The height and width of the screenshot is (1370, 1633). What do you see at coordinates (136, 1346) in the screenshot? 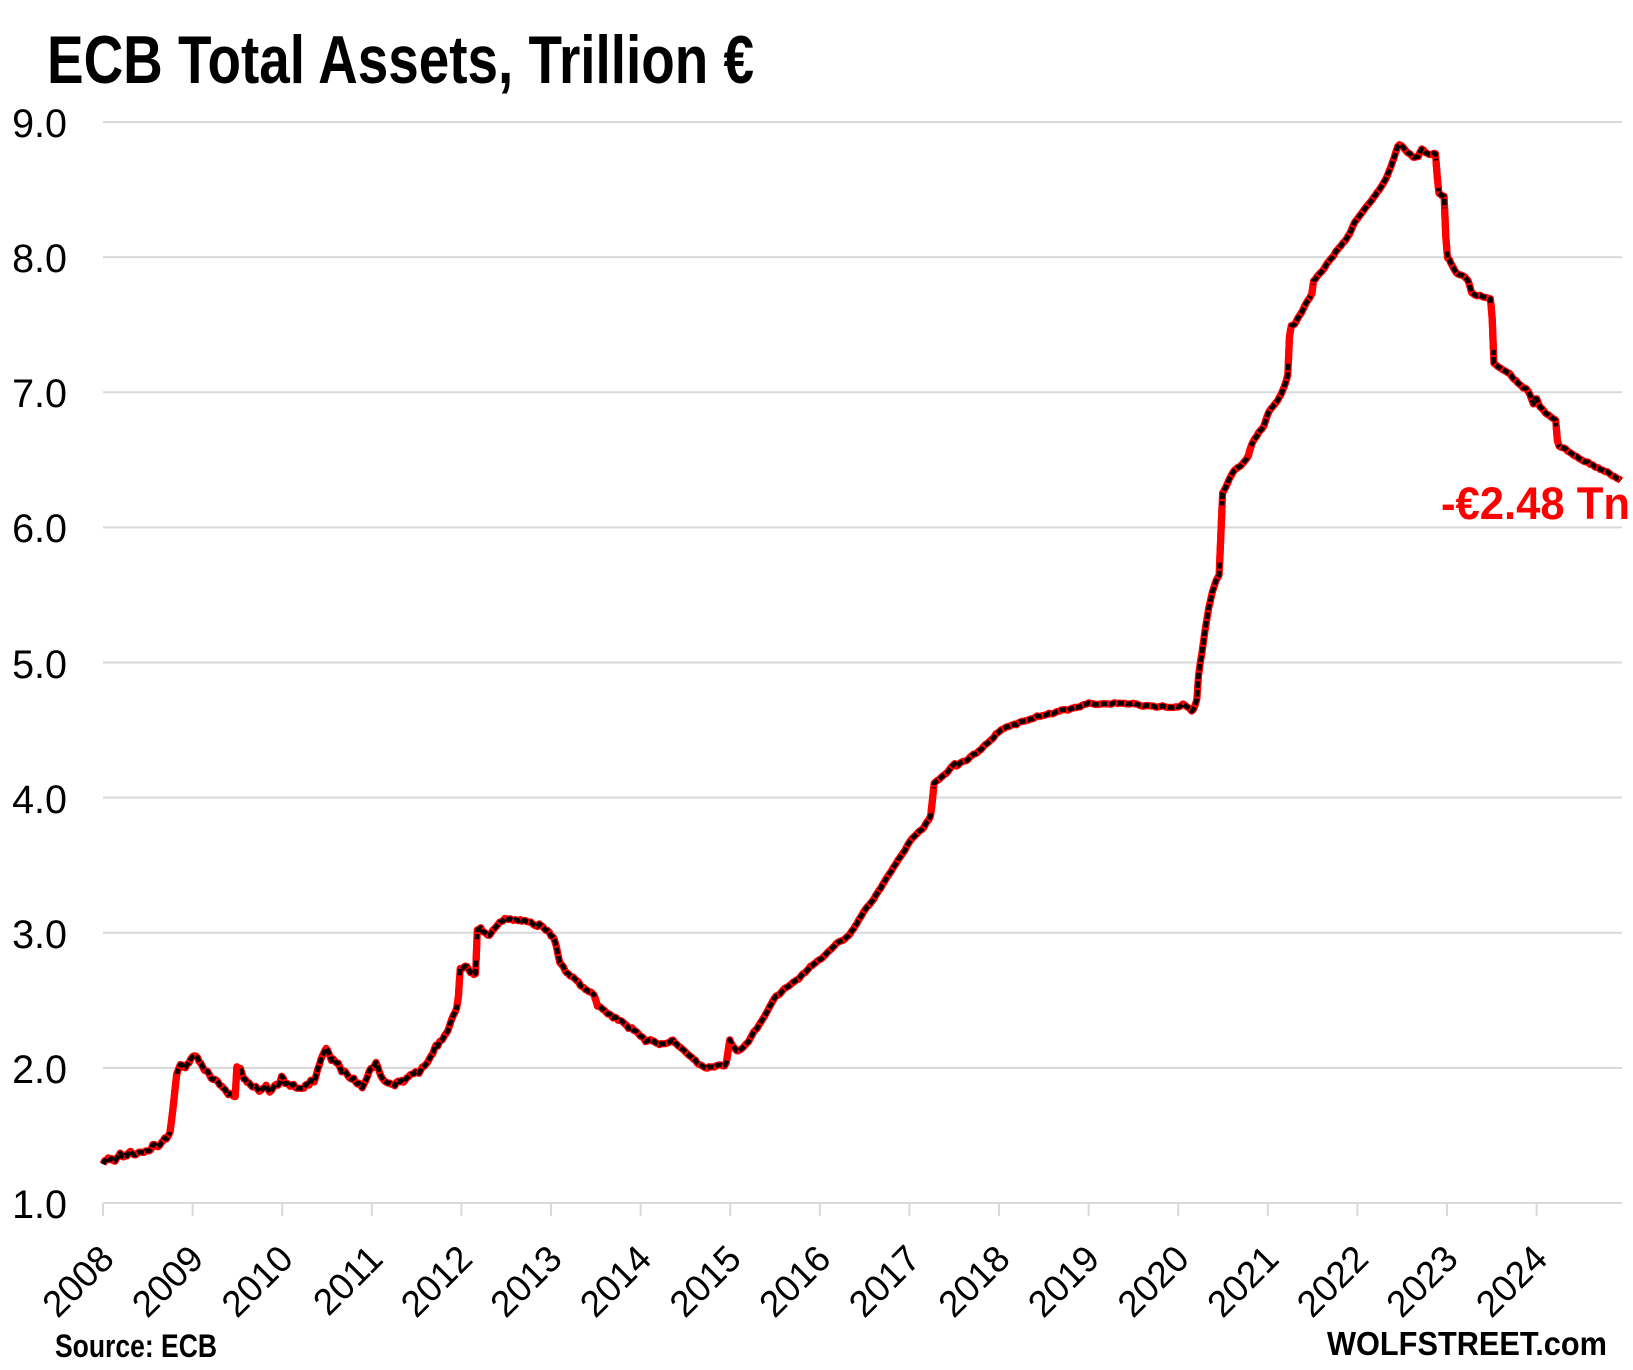
I see `svg-text: Source: ECB` at bounding box center [136, 1346].